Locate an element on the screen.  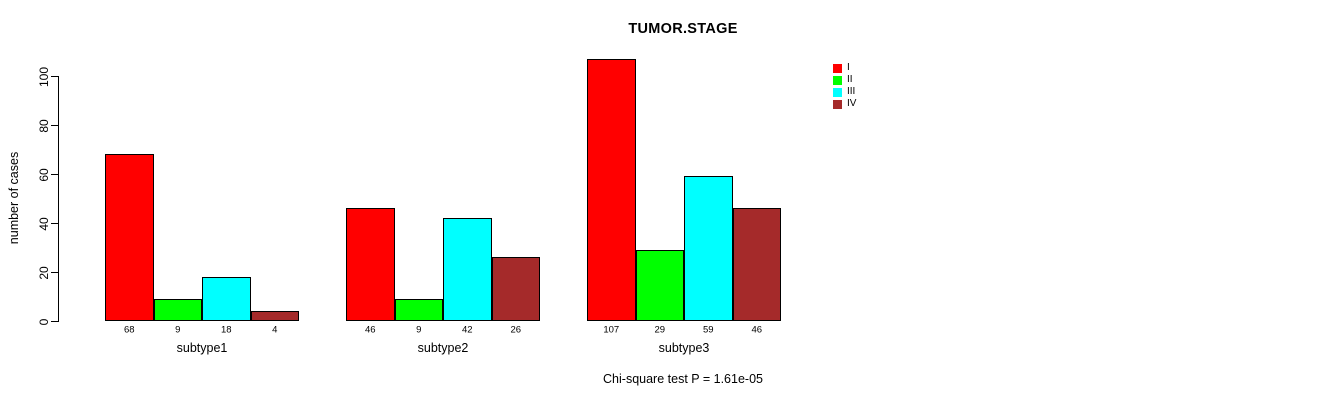
bar-subtype1-stage-I is located at coordinates (129, 237).